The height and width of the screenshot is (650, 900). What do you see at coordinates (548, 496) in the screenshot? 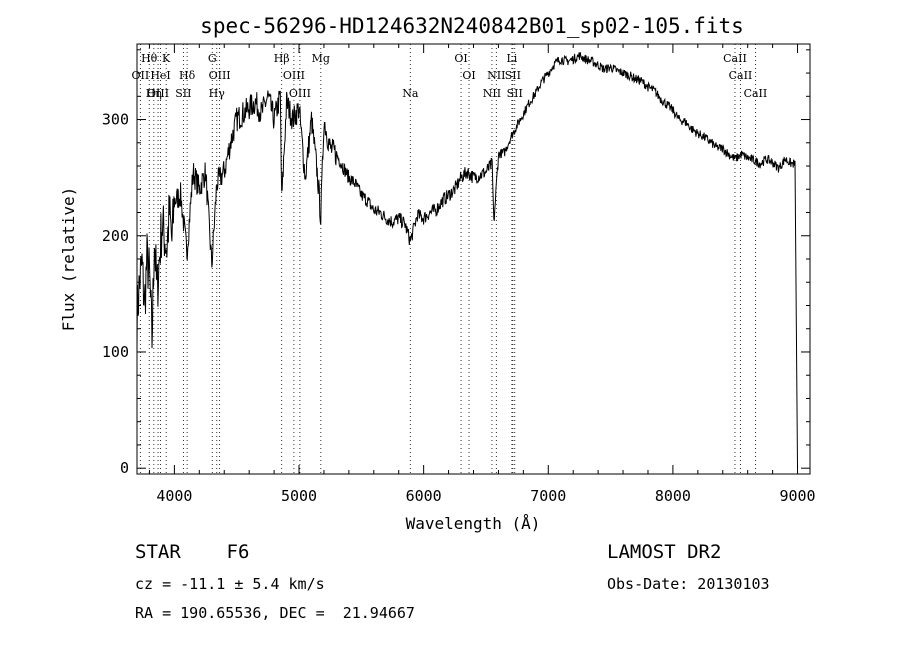
I see `x-tick-label: 7000` at bounding box center [548, 496].